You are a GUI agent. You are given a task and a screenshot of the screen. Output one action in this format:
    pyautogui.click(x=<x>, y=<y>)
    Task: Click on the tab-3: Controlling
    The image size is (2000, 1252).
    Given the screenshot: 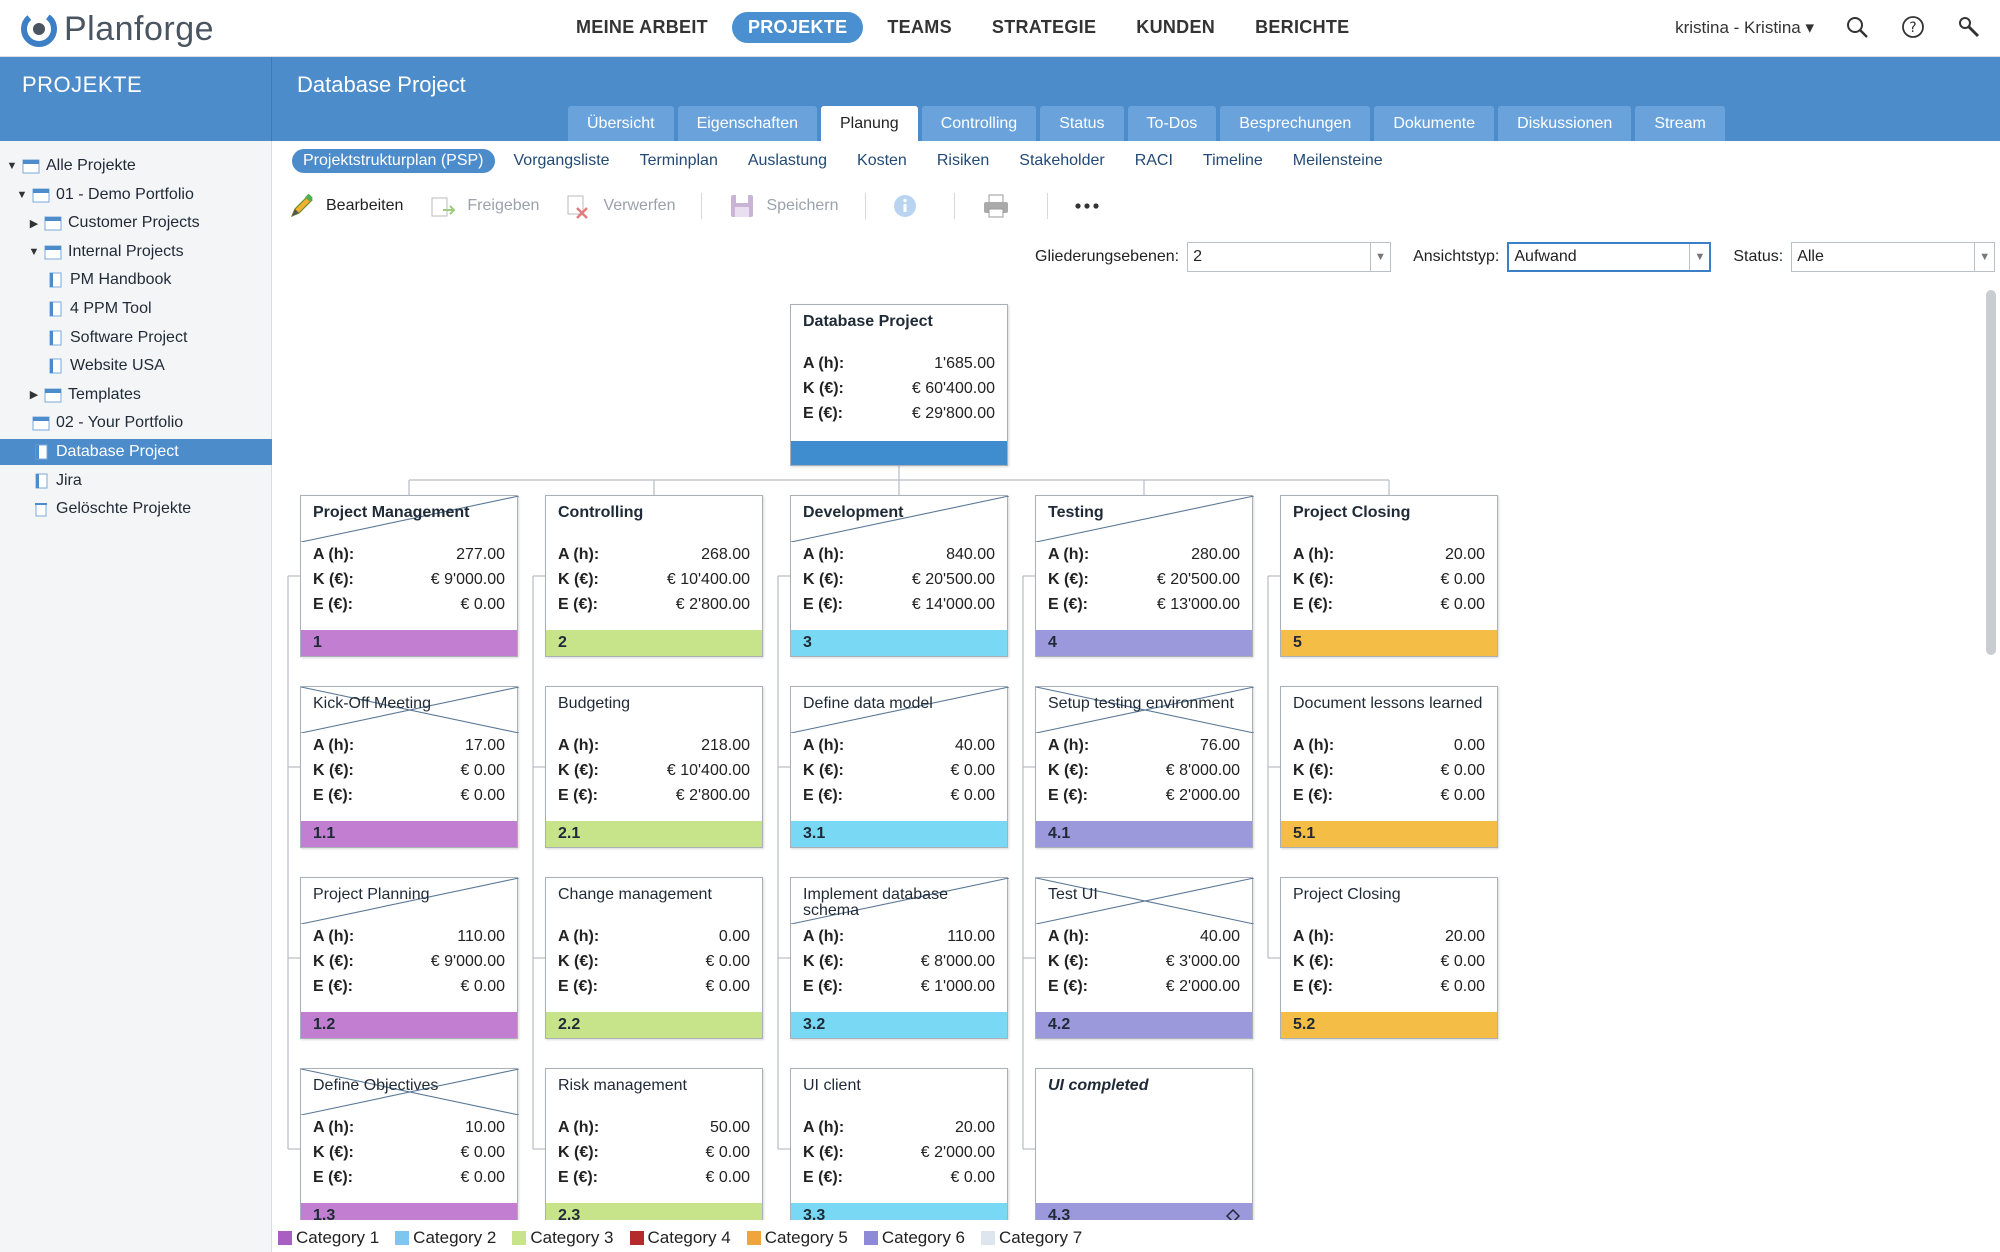 What is the action you would take?
    pyautogui.click(x=979, y=123)
    